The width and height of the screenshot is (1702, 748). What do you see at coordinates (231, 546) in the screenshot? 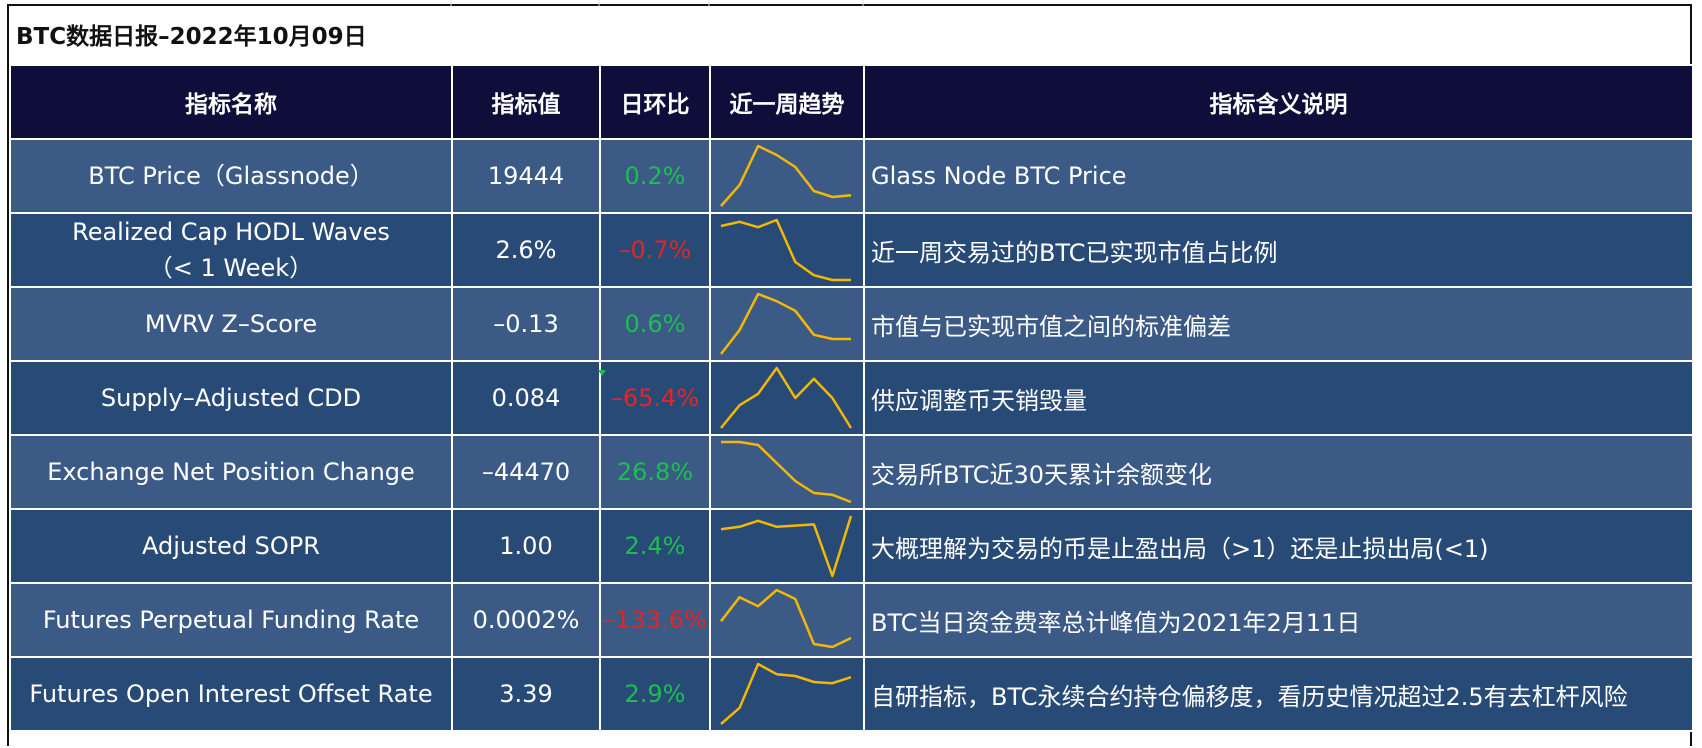
I see `metric-name: Adjusted SOPR` at bounding box center [231, 546].